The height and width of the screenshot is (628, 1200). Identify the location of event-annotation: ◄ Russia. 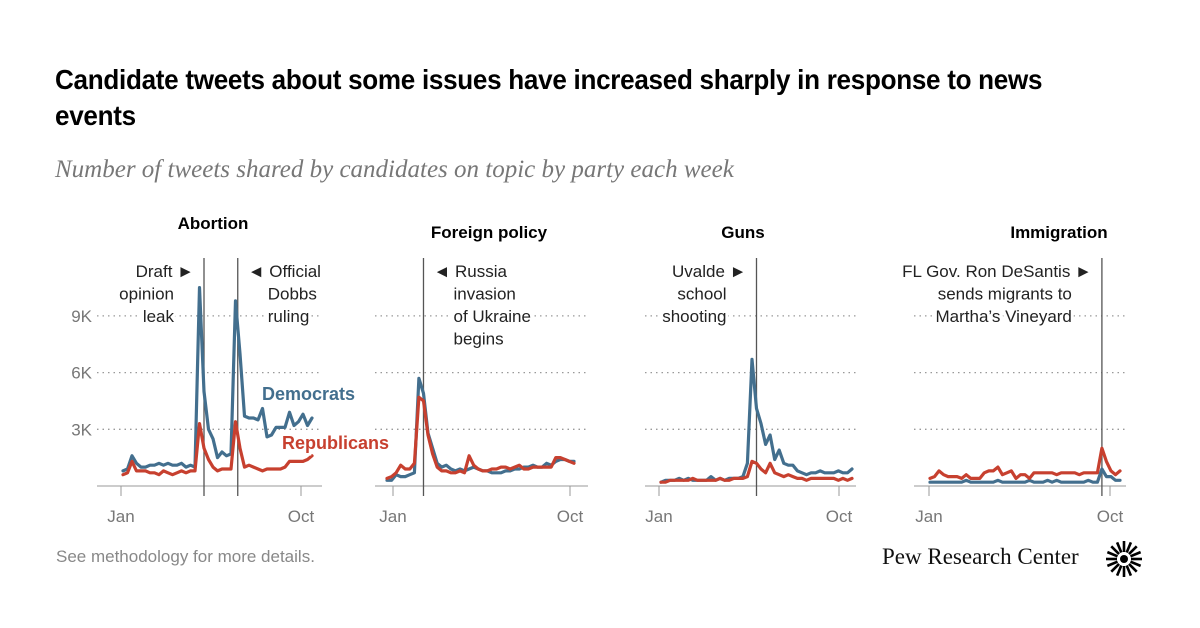
(470, 271).